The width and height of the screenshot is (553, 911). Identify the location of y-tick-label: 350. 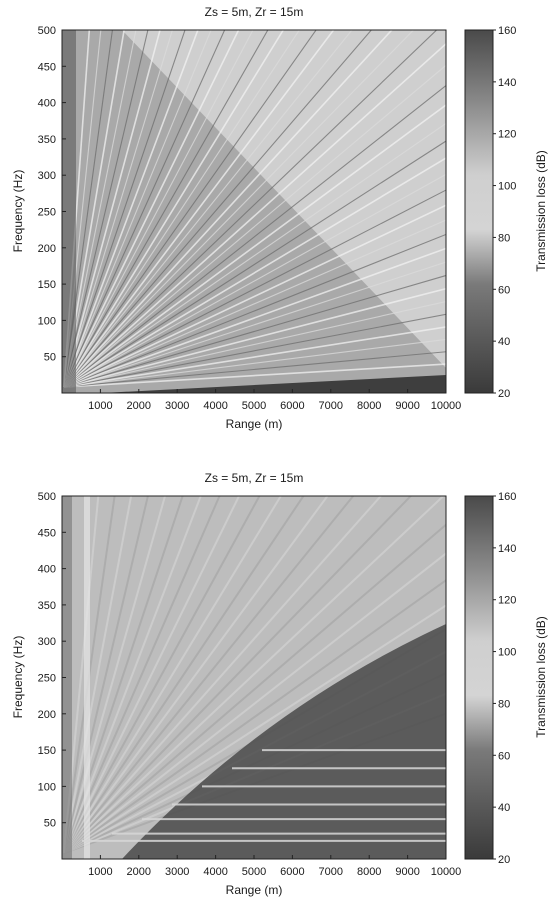
(47, 140).